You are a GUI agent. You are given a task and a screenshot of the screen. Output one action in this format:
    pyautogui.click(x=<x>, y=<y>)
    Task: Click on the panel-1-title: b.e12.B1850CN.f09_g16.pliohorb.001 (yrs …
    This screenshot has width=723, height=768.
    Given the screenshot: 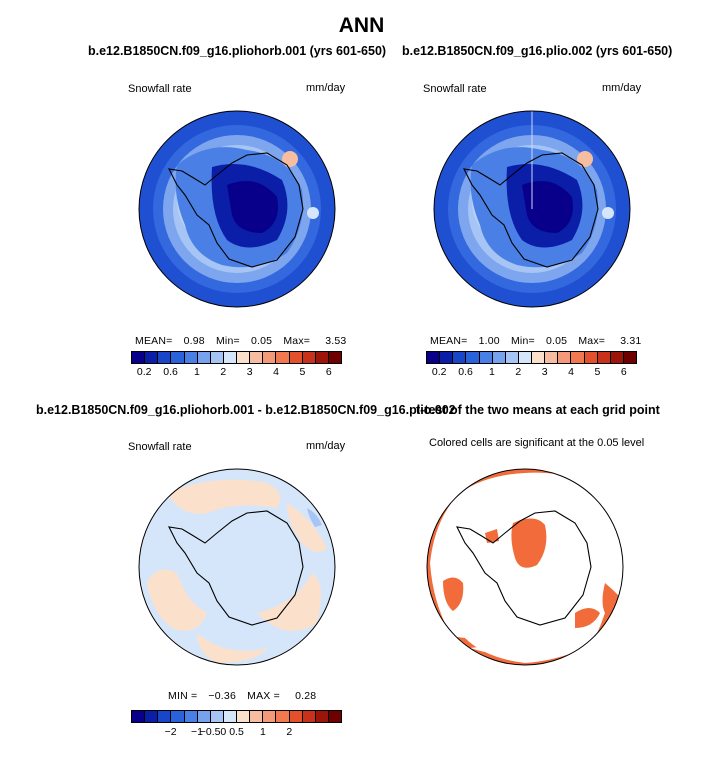 What is the action you would take?
    pyautogui.click(x=237, y=51)
    